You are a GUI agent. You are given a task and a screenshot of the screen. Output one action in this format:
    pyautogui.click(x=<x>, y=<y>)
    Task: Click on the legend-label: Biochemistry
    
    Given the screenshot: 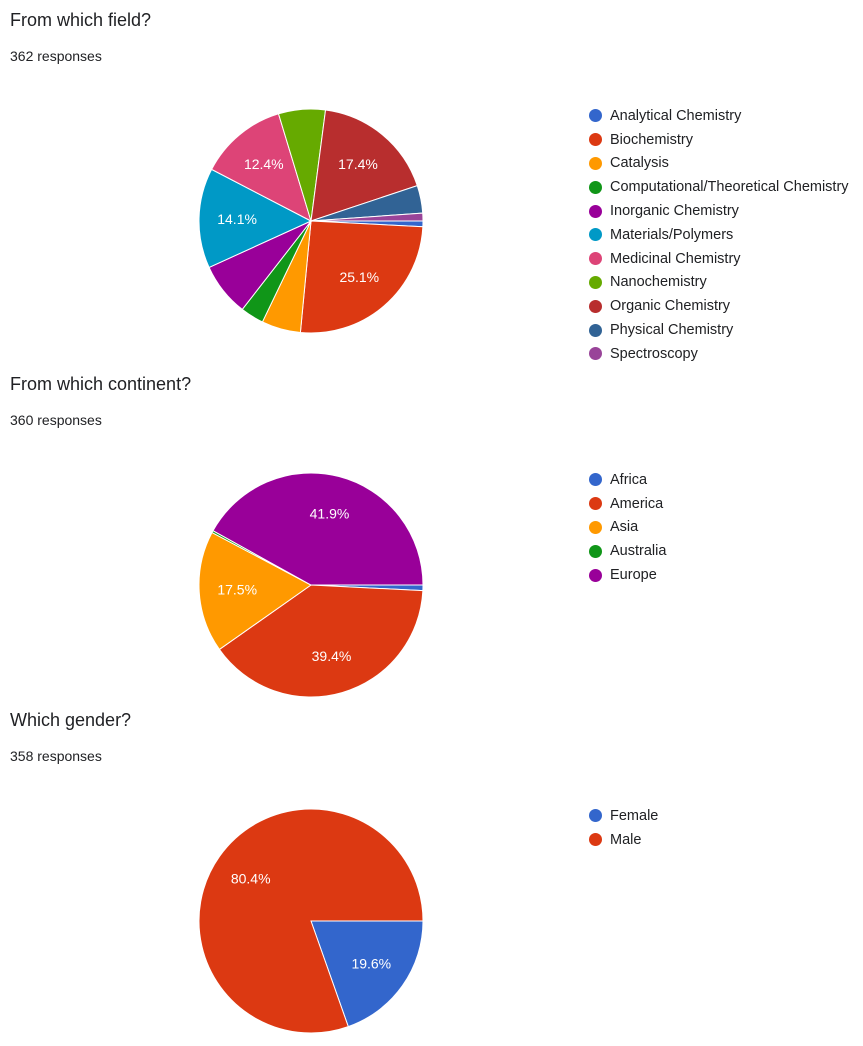 What is the action you would take?
    pyautogui.click(x=651, y=139)
    